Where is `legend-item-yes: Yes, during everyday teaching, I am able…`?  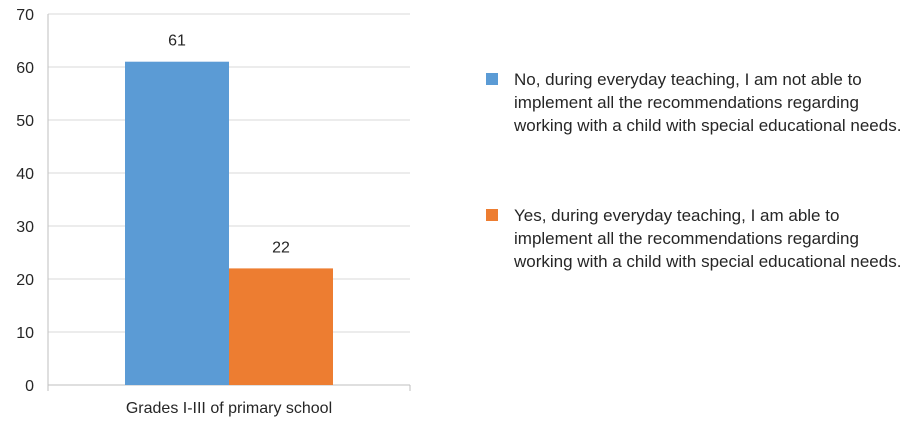 legend-item-yes: Yes, during everyday teaching, I am able… is located at coordinates (701, 238).